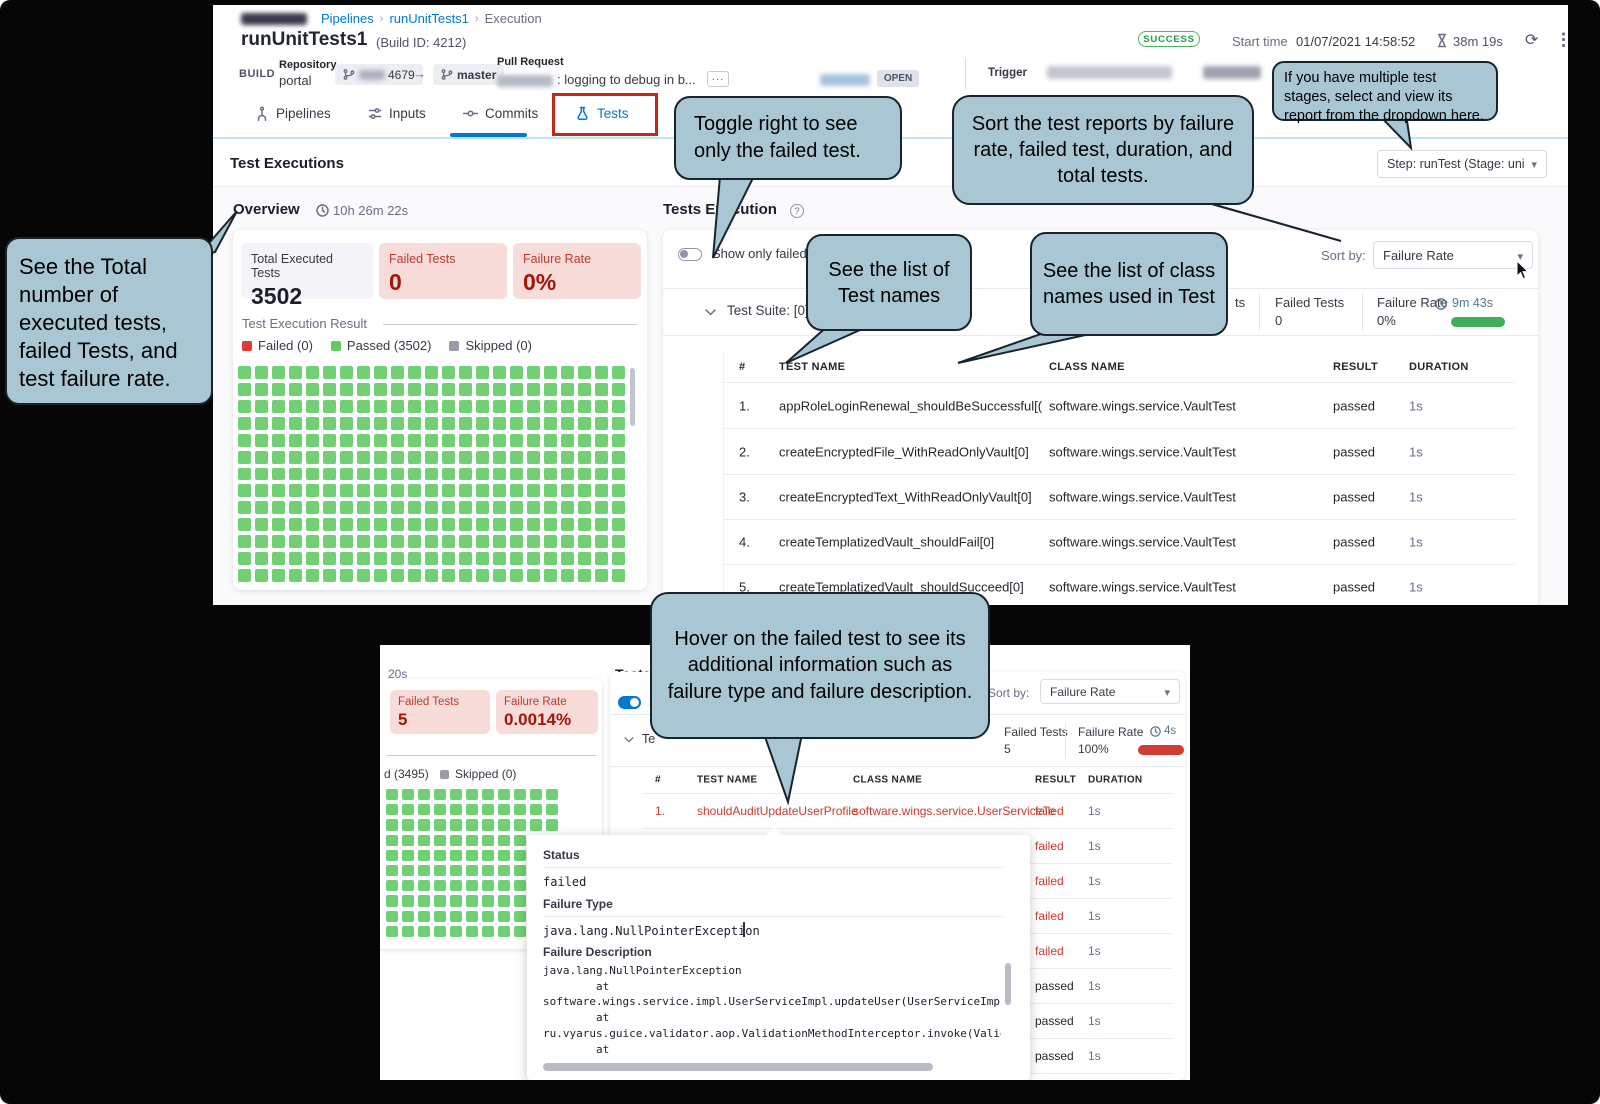  I want to click on target-branch-pill: master, so click(469, 74).